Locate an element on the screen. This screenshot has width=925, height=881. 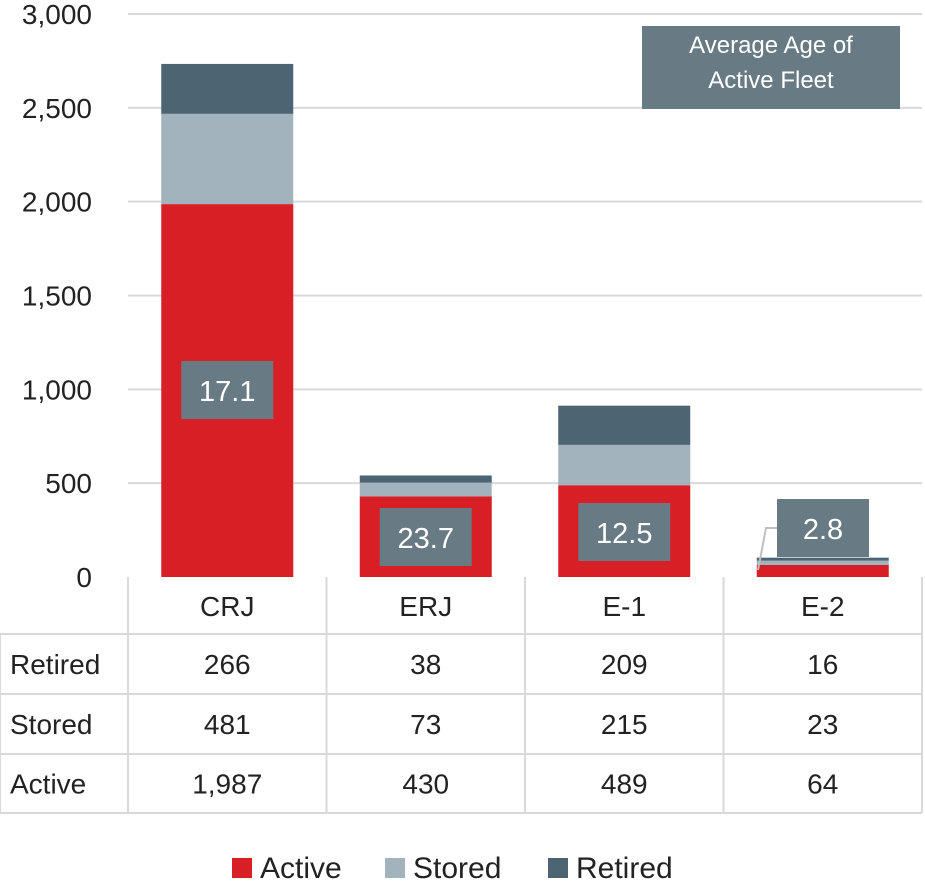
annotation-line: Average Age of is located at coordinates (771, 45).